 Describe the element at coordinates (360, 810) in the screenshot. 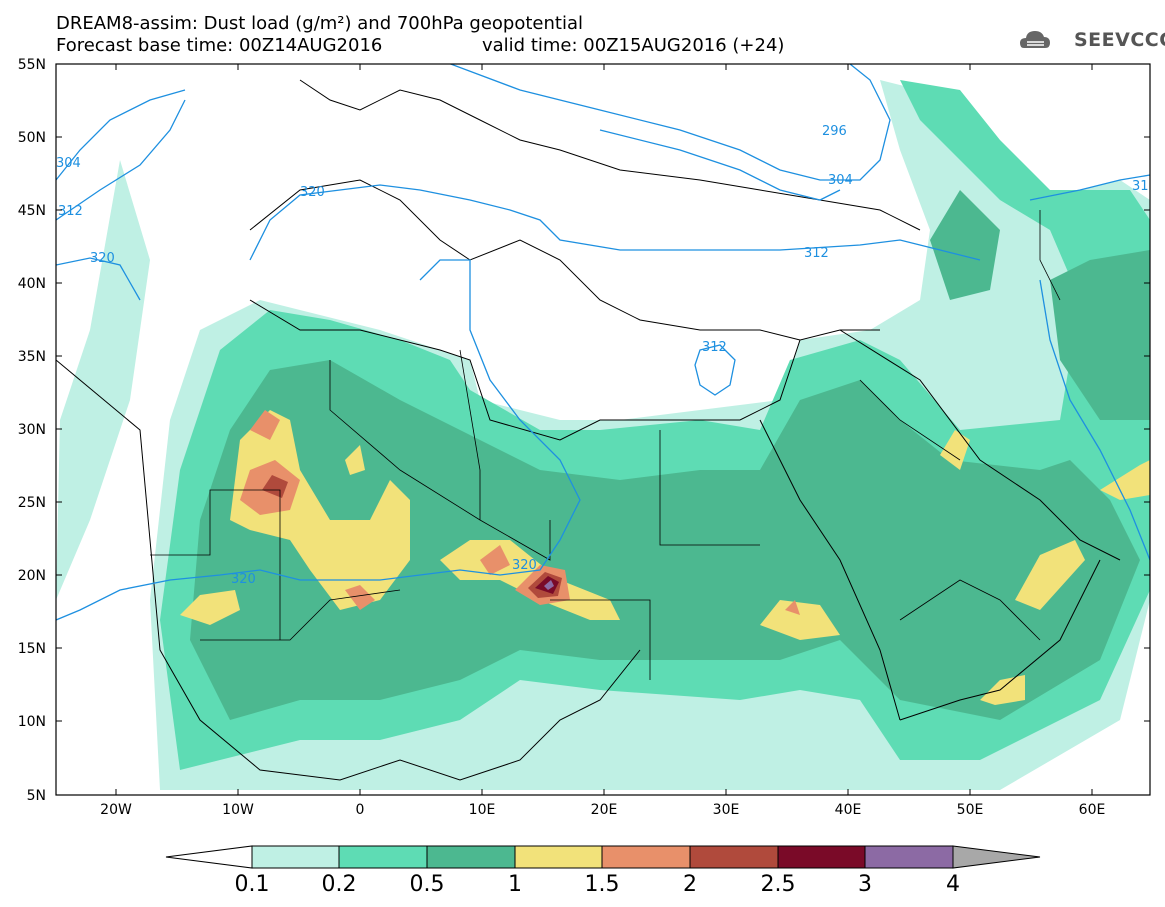

I see `lon-label: 0` at that location.